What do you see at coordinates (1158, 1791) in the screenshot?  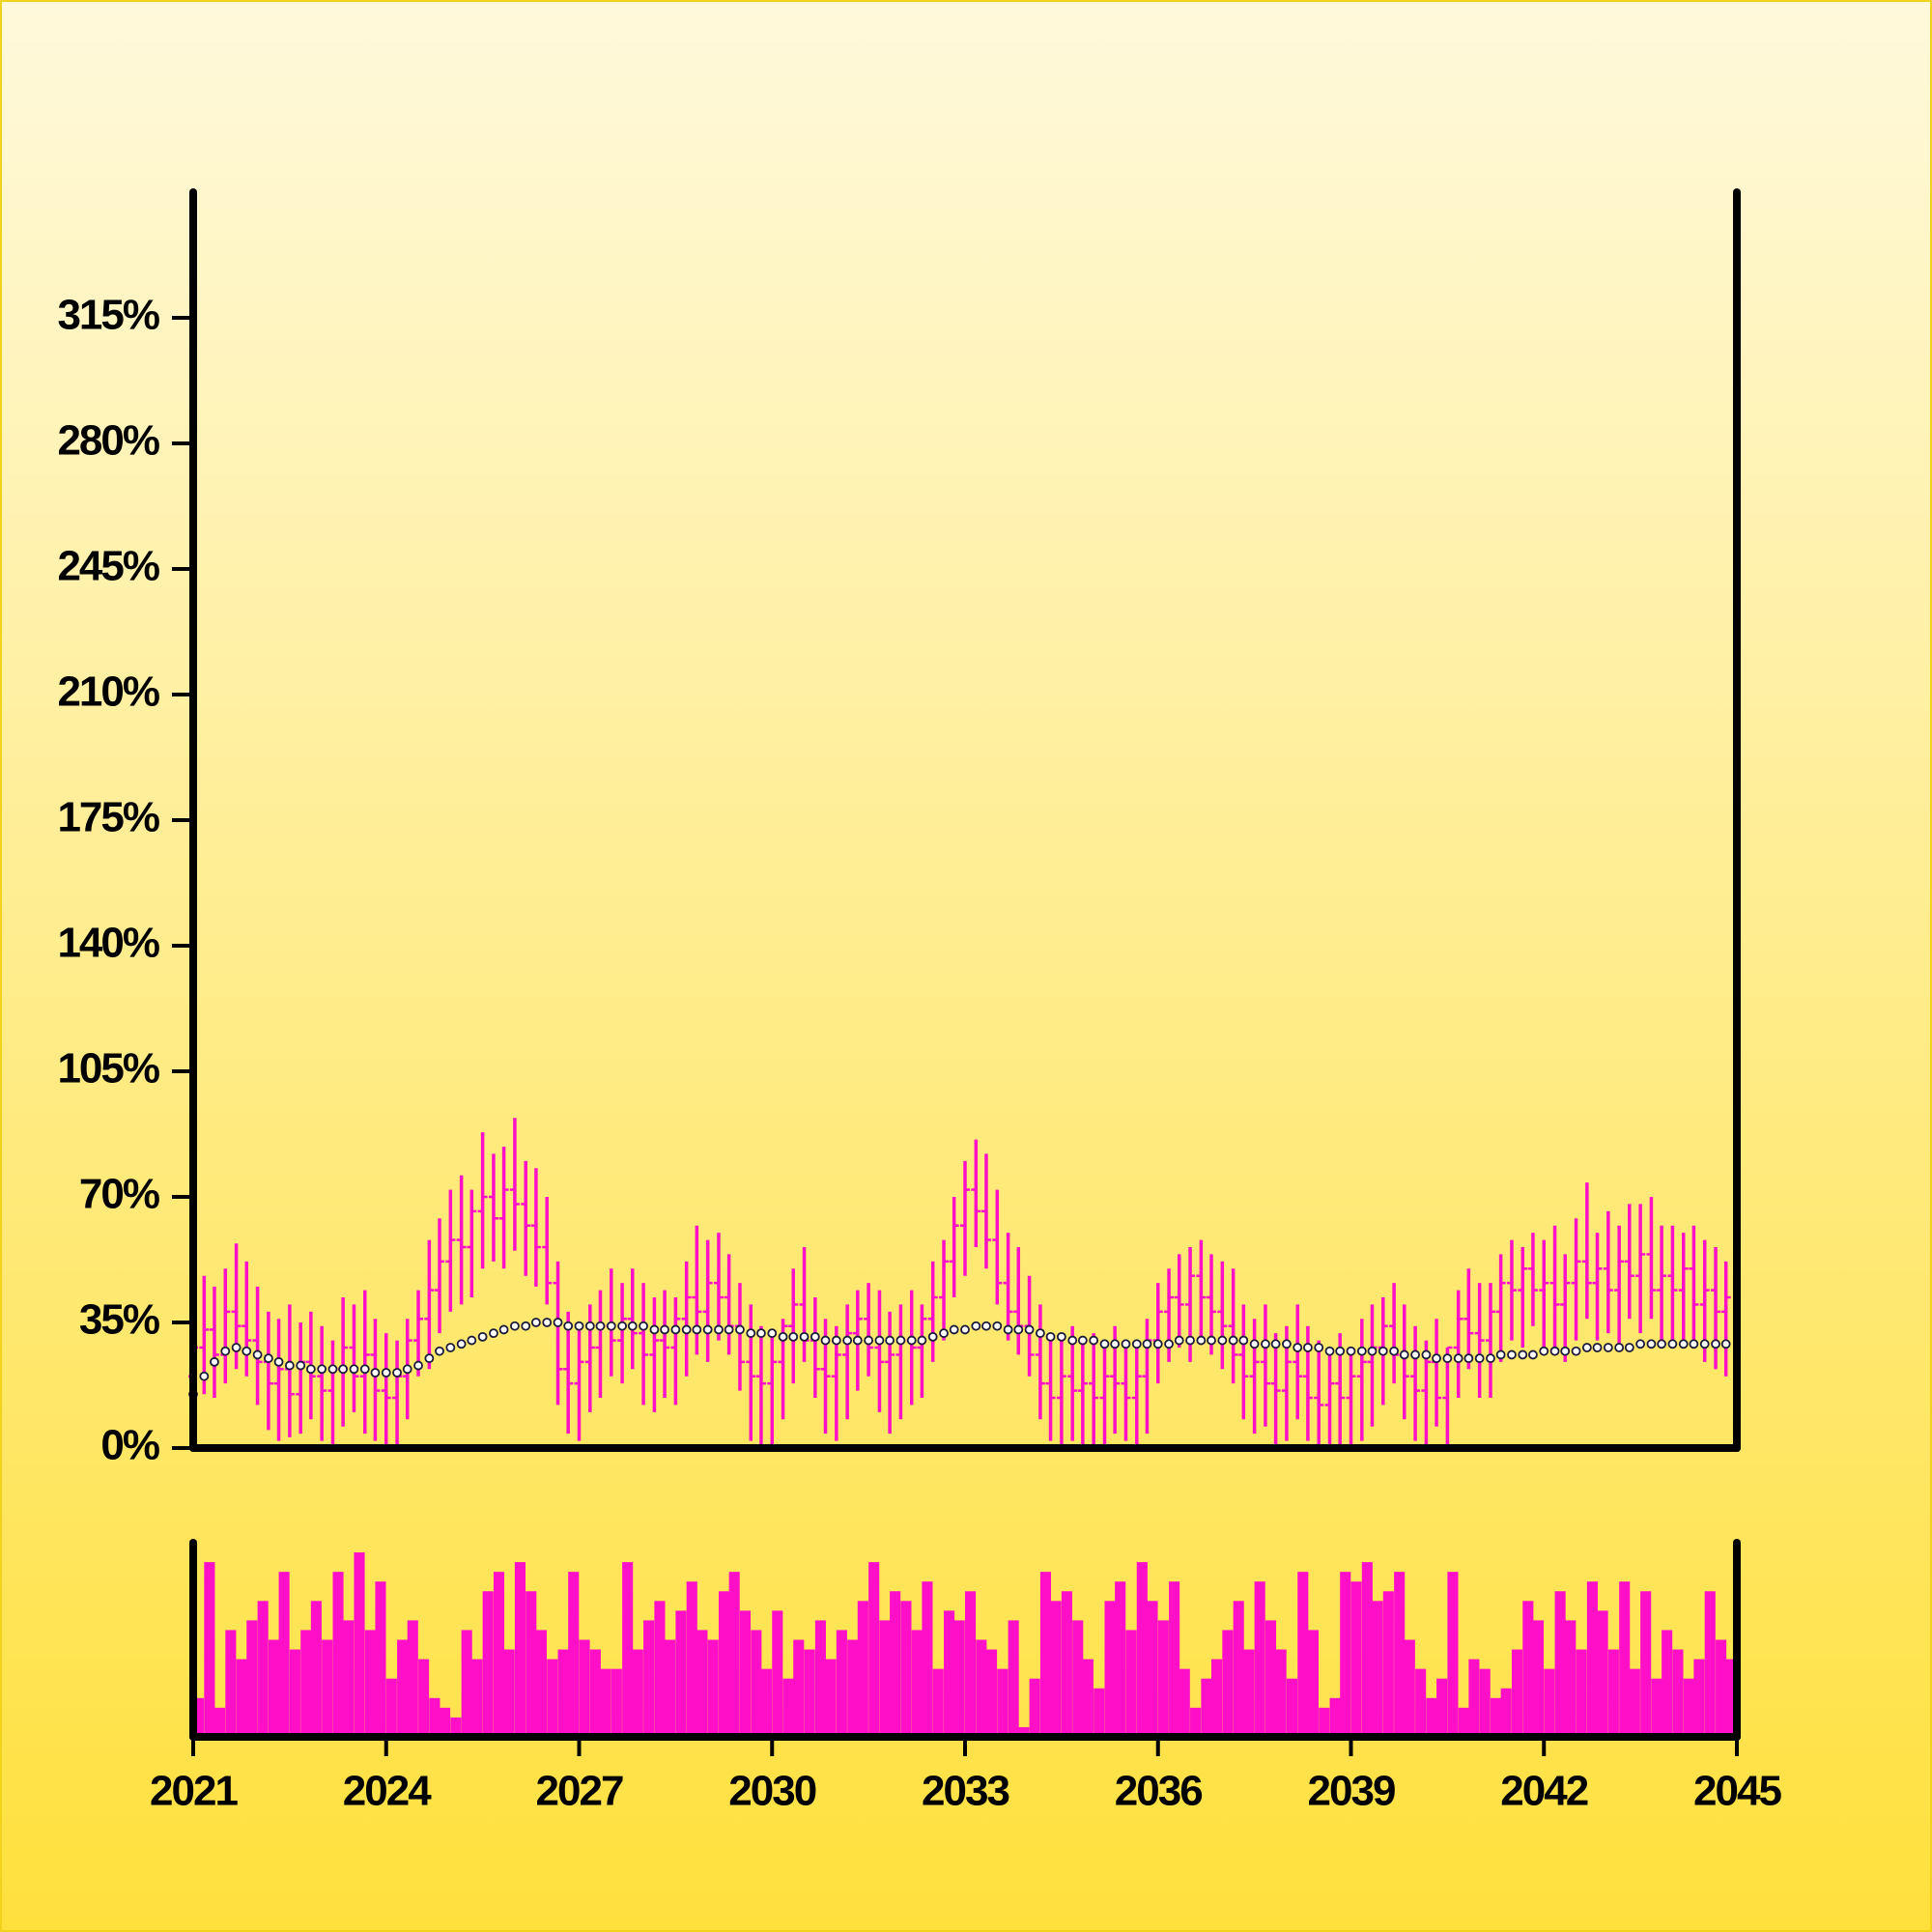 I see `x-tick-label: 2036` at bounding box center [1158, 1791].